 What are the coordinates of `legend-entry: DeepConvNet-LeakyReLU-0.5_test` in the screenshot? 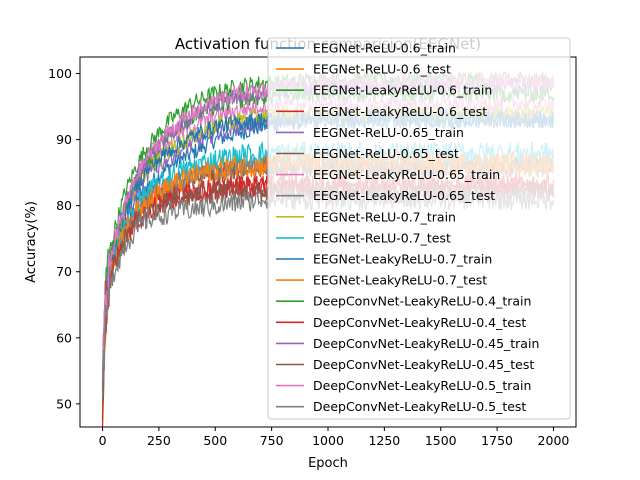 It's located at (419, 406).